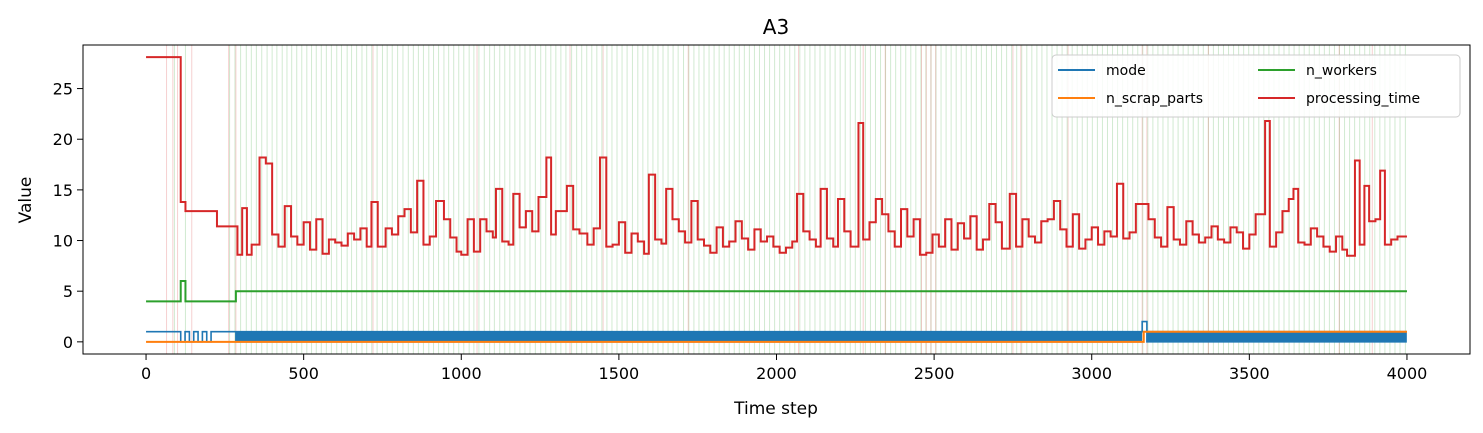 The width and height of the screenshot is (1483, 433). I want to click on y-tick-label-20: 20, so click(63, 139).